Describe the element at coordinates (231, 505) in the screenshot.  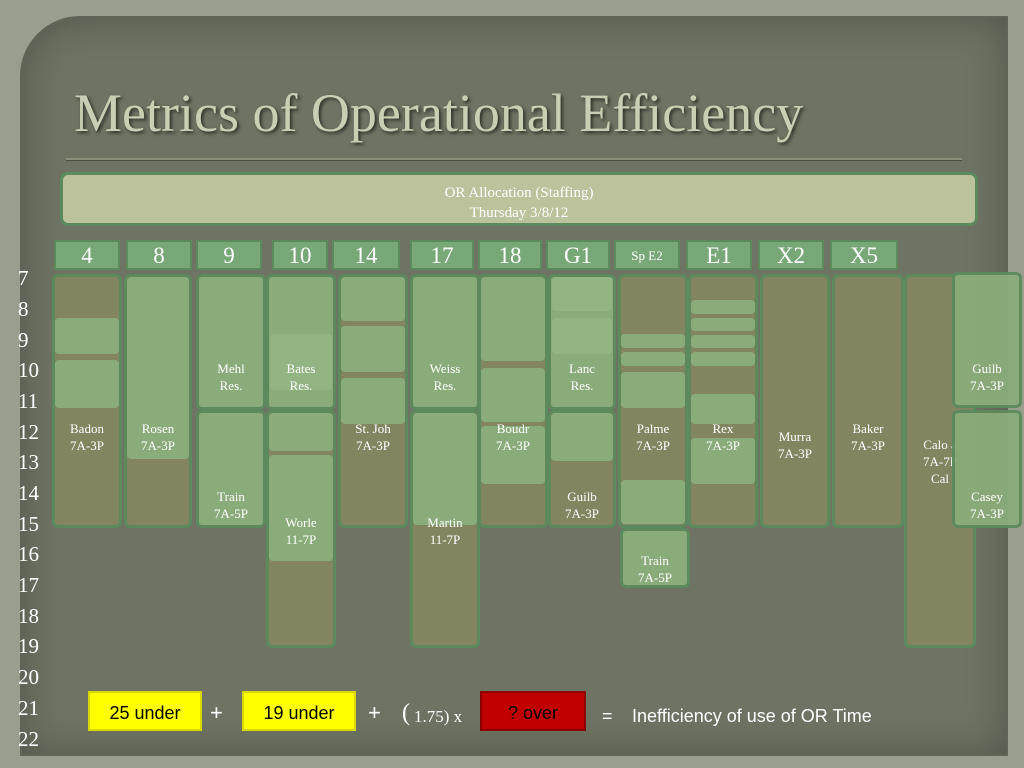
I see `block-label-train-9: Train 7A-5P` at that location.